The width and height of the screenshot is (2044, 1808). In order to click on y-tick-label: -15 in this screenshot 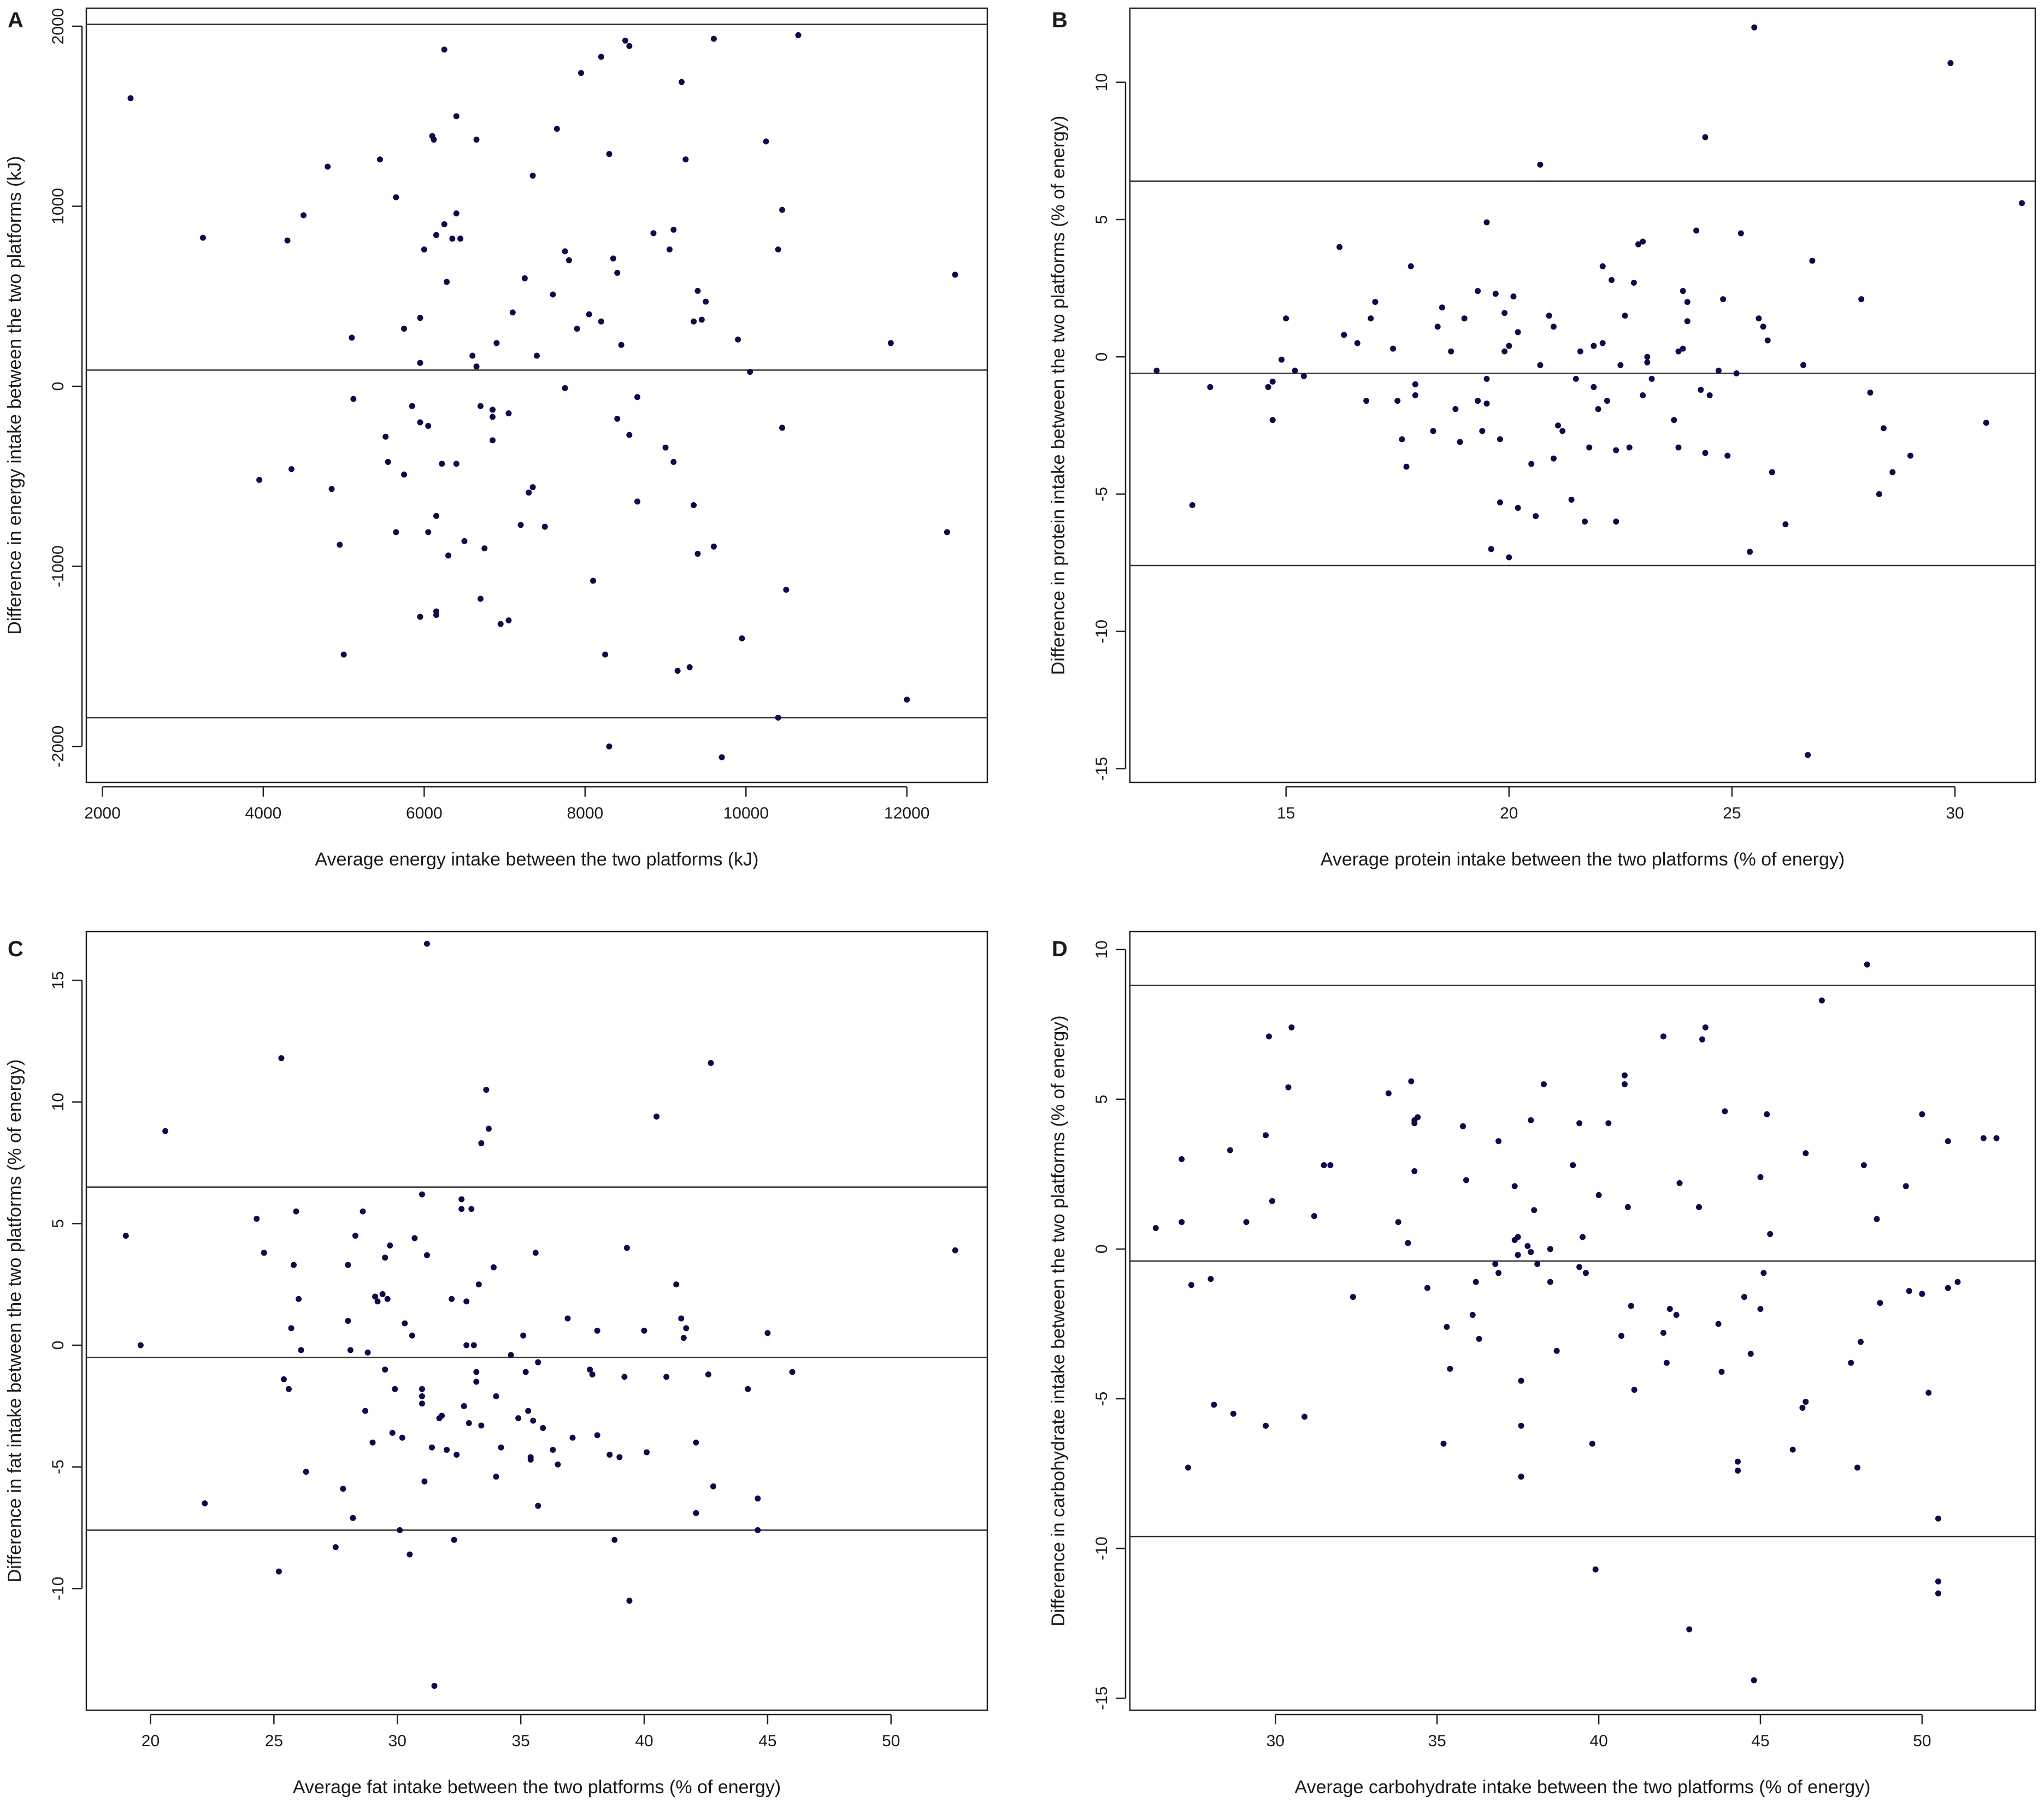, I will do `click(1102, 1698)`.